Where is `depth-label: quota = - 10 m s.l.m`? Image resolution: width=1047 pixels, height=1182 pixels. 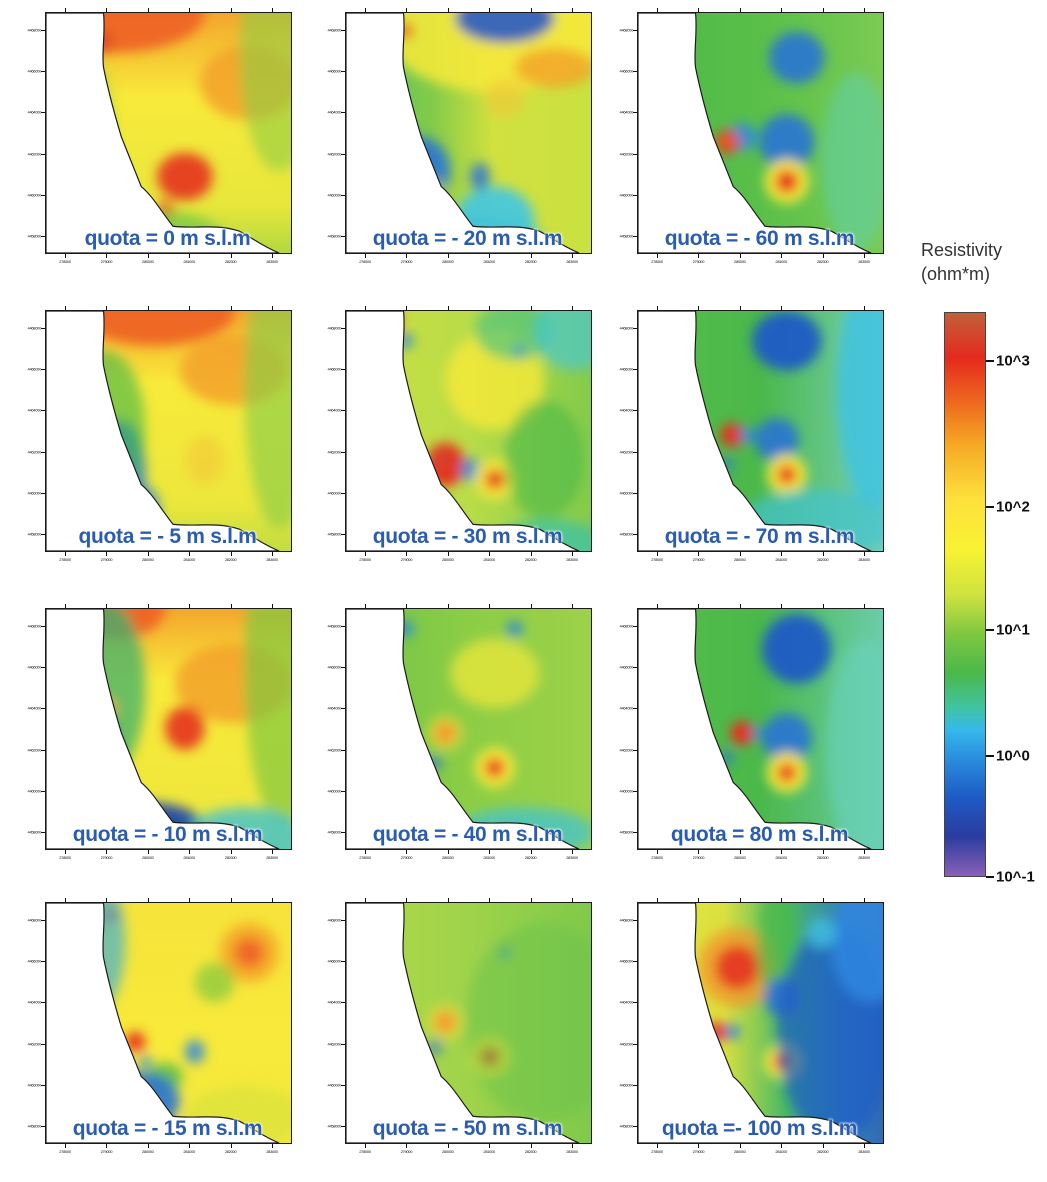
depth-label: quota = - 10 m s.l.m is located at coordinates (167, 834).